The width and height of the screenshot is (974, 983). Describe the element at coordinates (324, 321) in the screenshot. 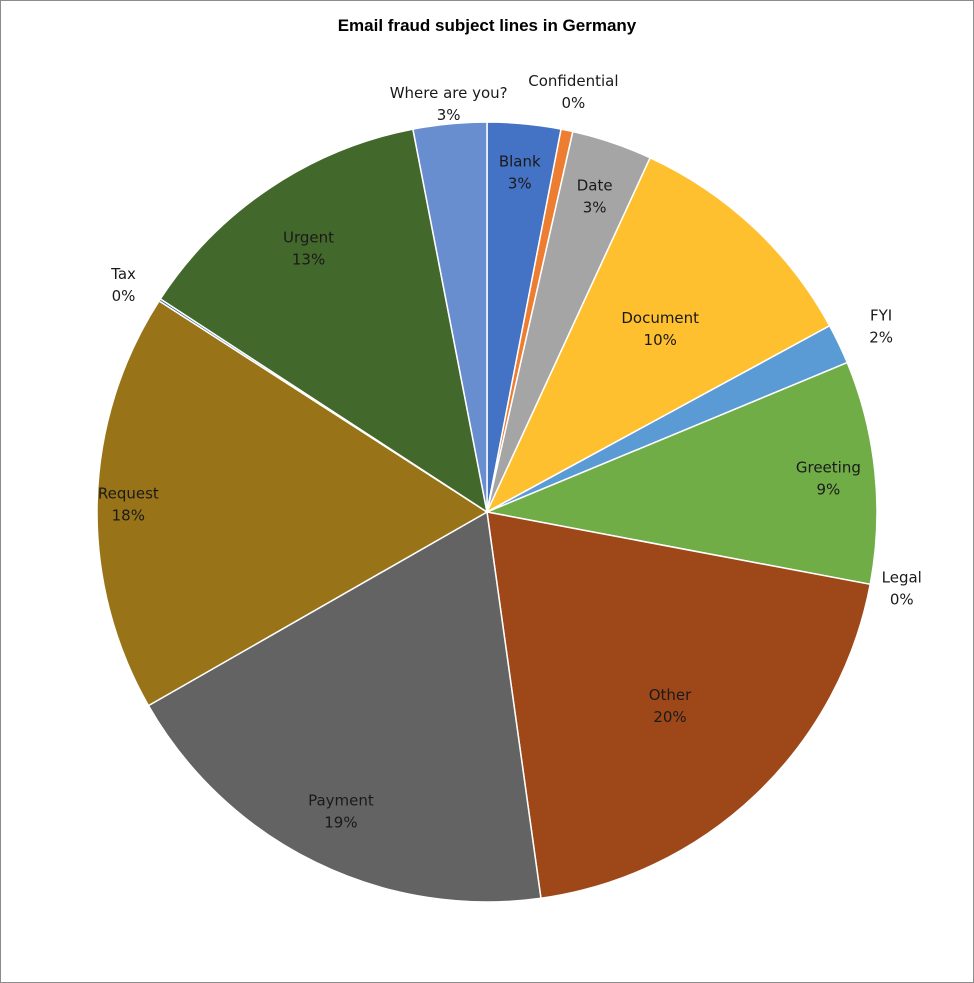

I see `pie-slice-urgent` at that location.